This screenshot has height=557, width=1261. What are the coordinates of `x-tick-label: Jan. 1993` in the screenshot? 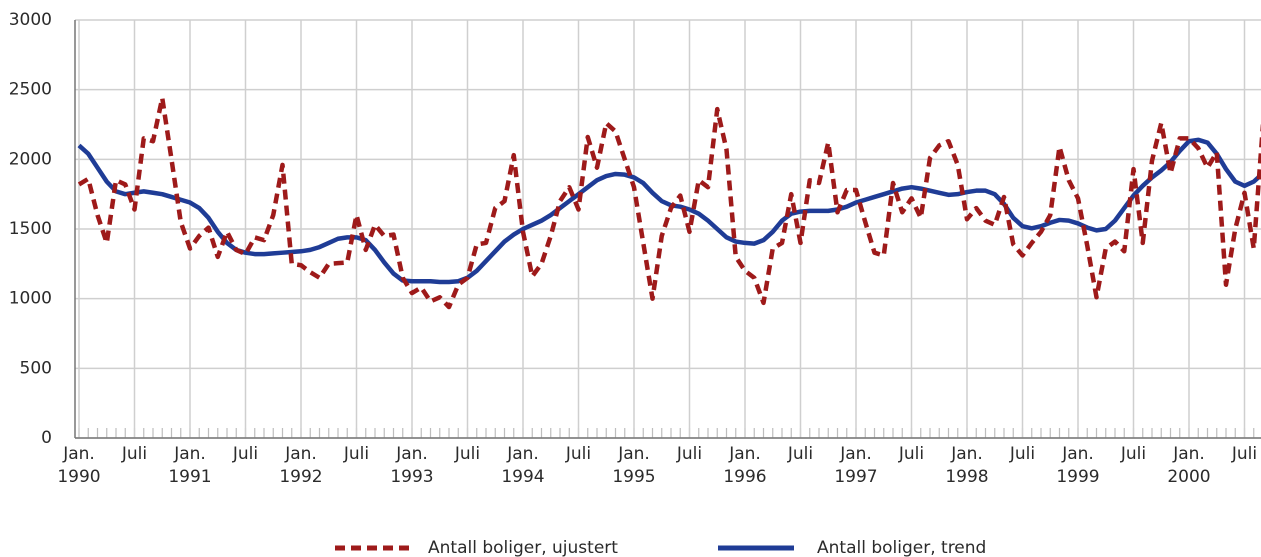 It's located at (411, 465).